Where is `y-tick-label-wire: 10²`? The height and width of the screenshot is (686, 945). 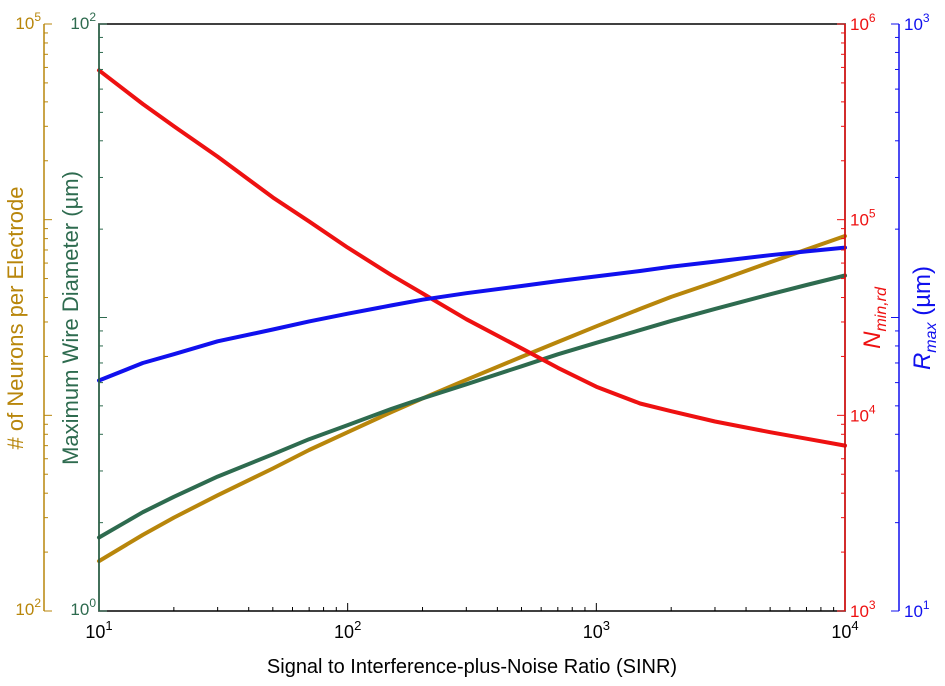
y-tick-label-wire: 10² is located at coordinates (83, 21).